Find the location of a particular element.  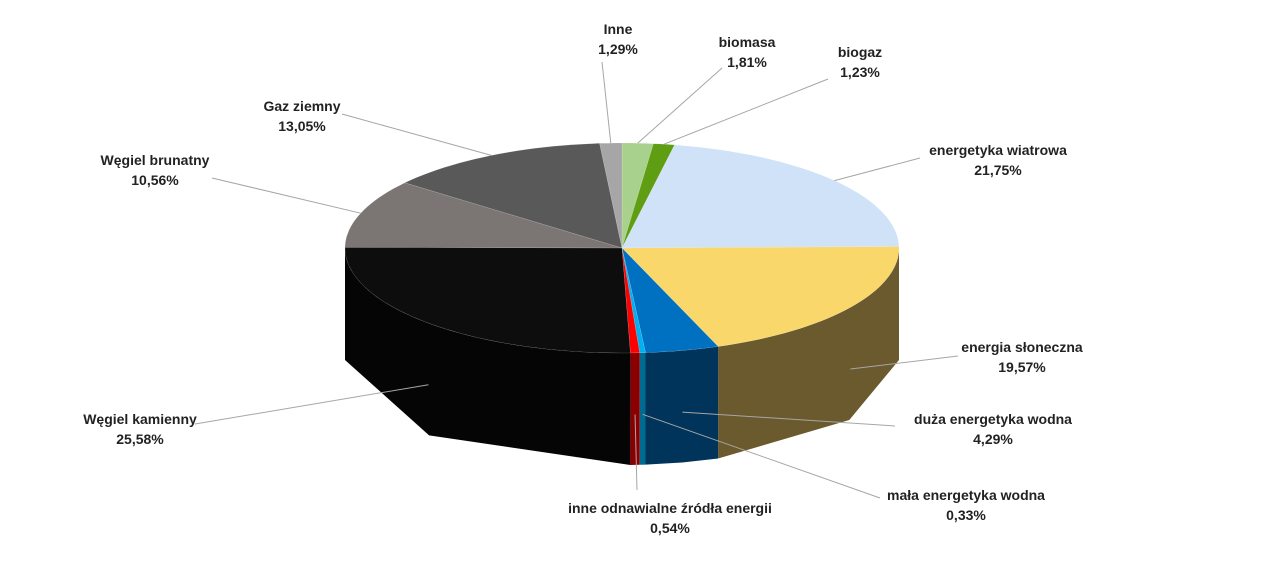

slice-węgiel-kamienny is located at coordinates (487, 300).